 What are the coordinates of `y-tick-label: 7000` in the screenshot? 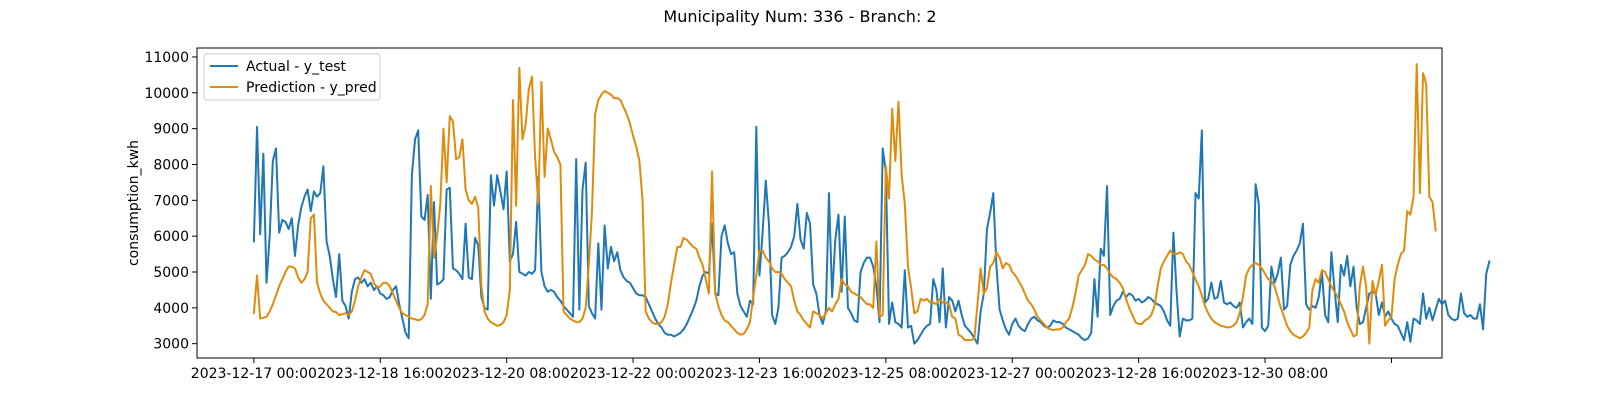 It's located at (171, 201).